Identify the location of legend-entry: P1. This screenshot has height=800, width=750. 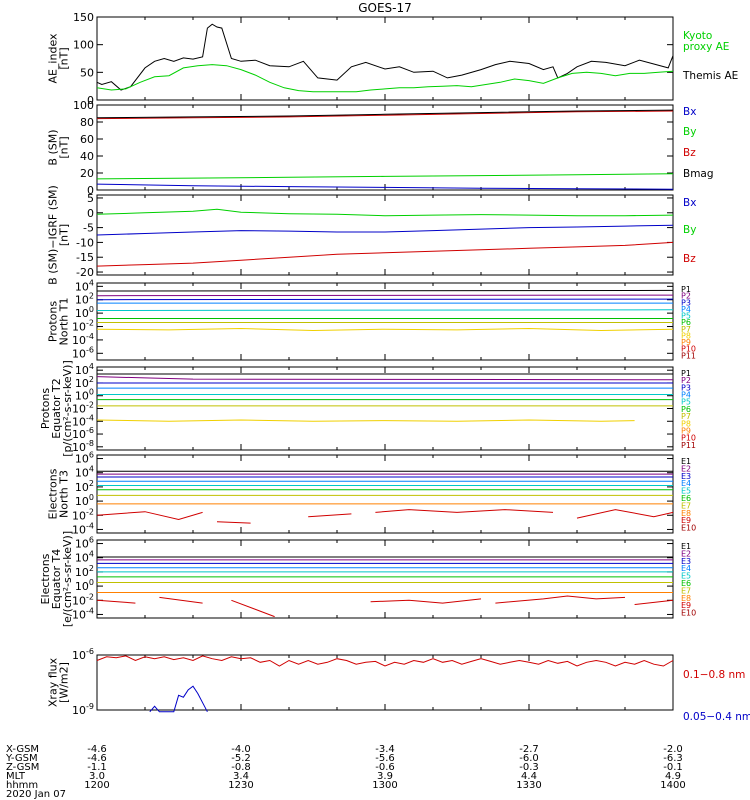
(686, 289).